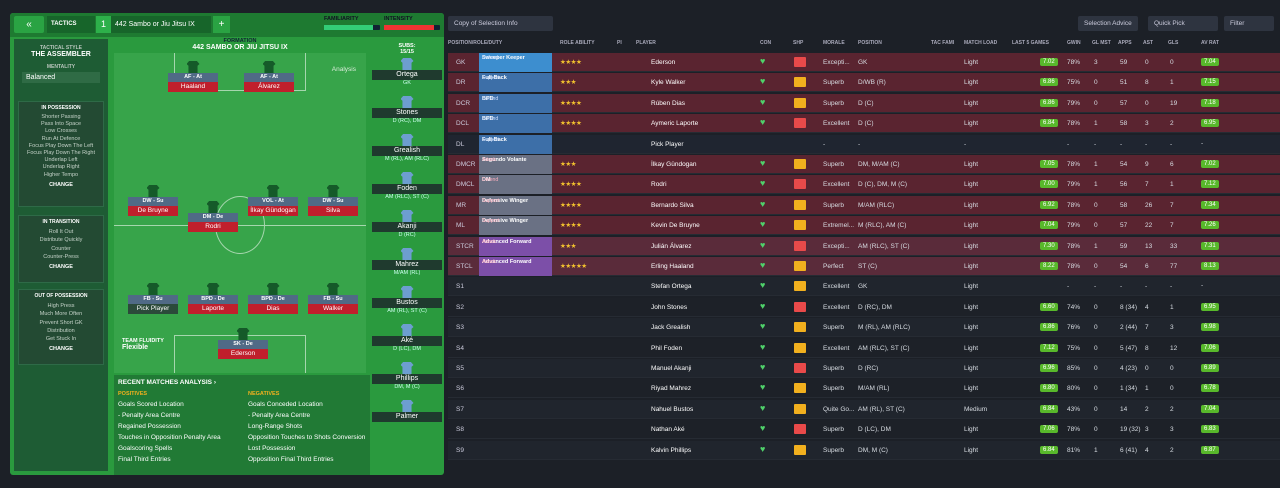 The image size is (1280, 488). I want to click on player-name: Kevin De Bruyne, so click(675, 226).